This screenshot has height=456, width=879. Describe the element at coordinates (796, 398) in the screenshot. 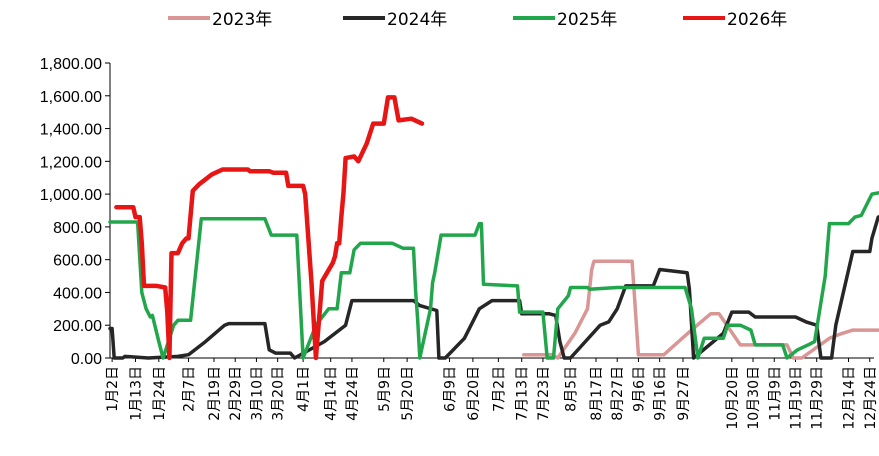

I see `x-tick-label: 11月19日` at that location.